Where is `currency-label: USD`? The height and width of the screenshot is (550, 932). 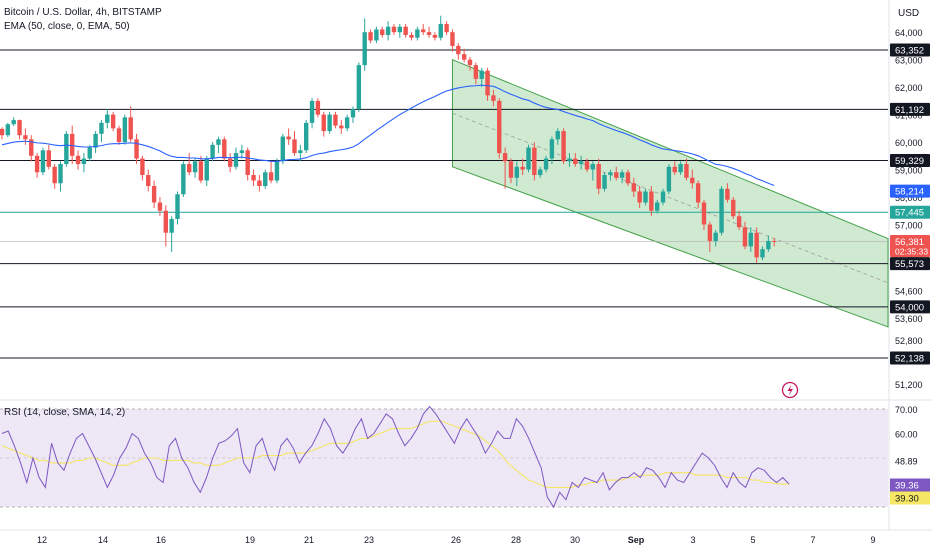 currency-label: USD is located at coordinates (909, 13).